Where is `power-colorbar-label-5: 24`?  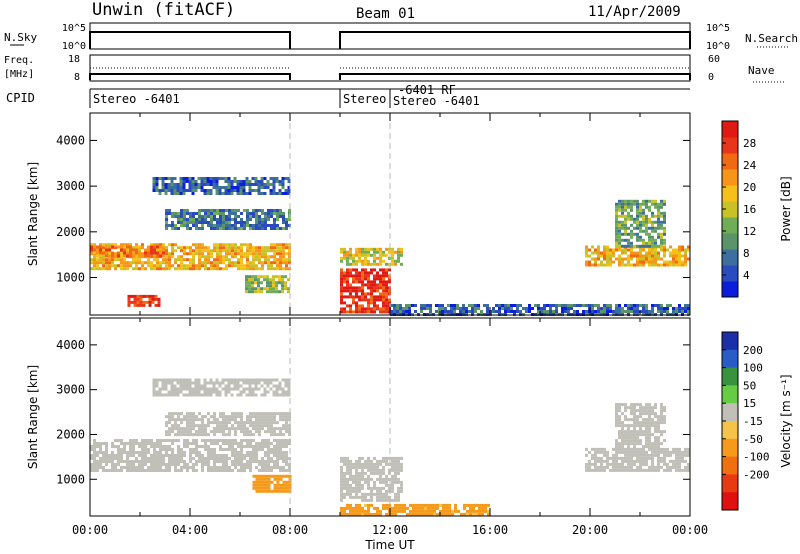
power-colorbar-label-5: 24 is located at coordinates (750, 165).